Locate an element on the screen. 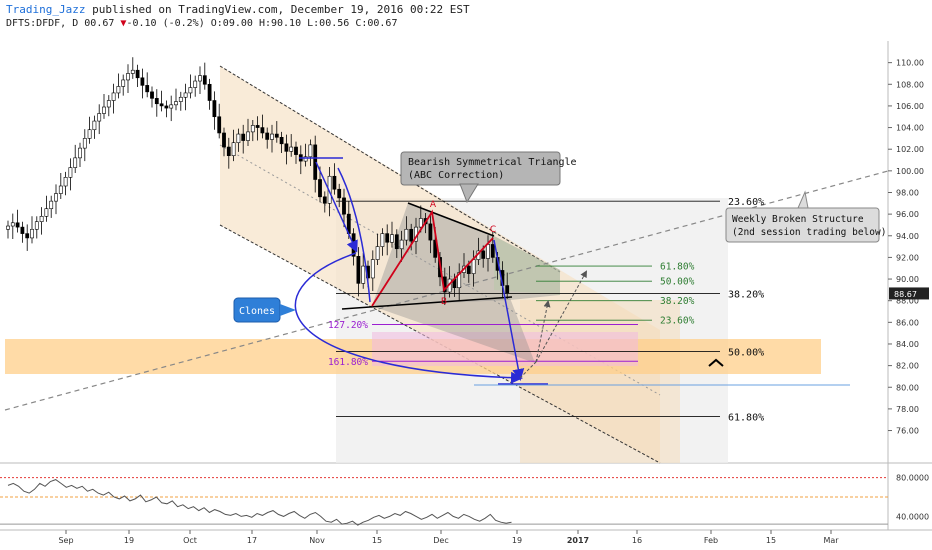 The height and width of the screenshot is (550, 932). y-tick-label: 84.00 is located at coordinates (907, 344).